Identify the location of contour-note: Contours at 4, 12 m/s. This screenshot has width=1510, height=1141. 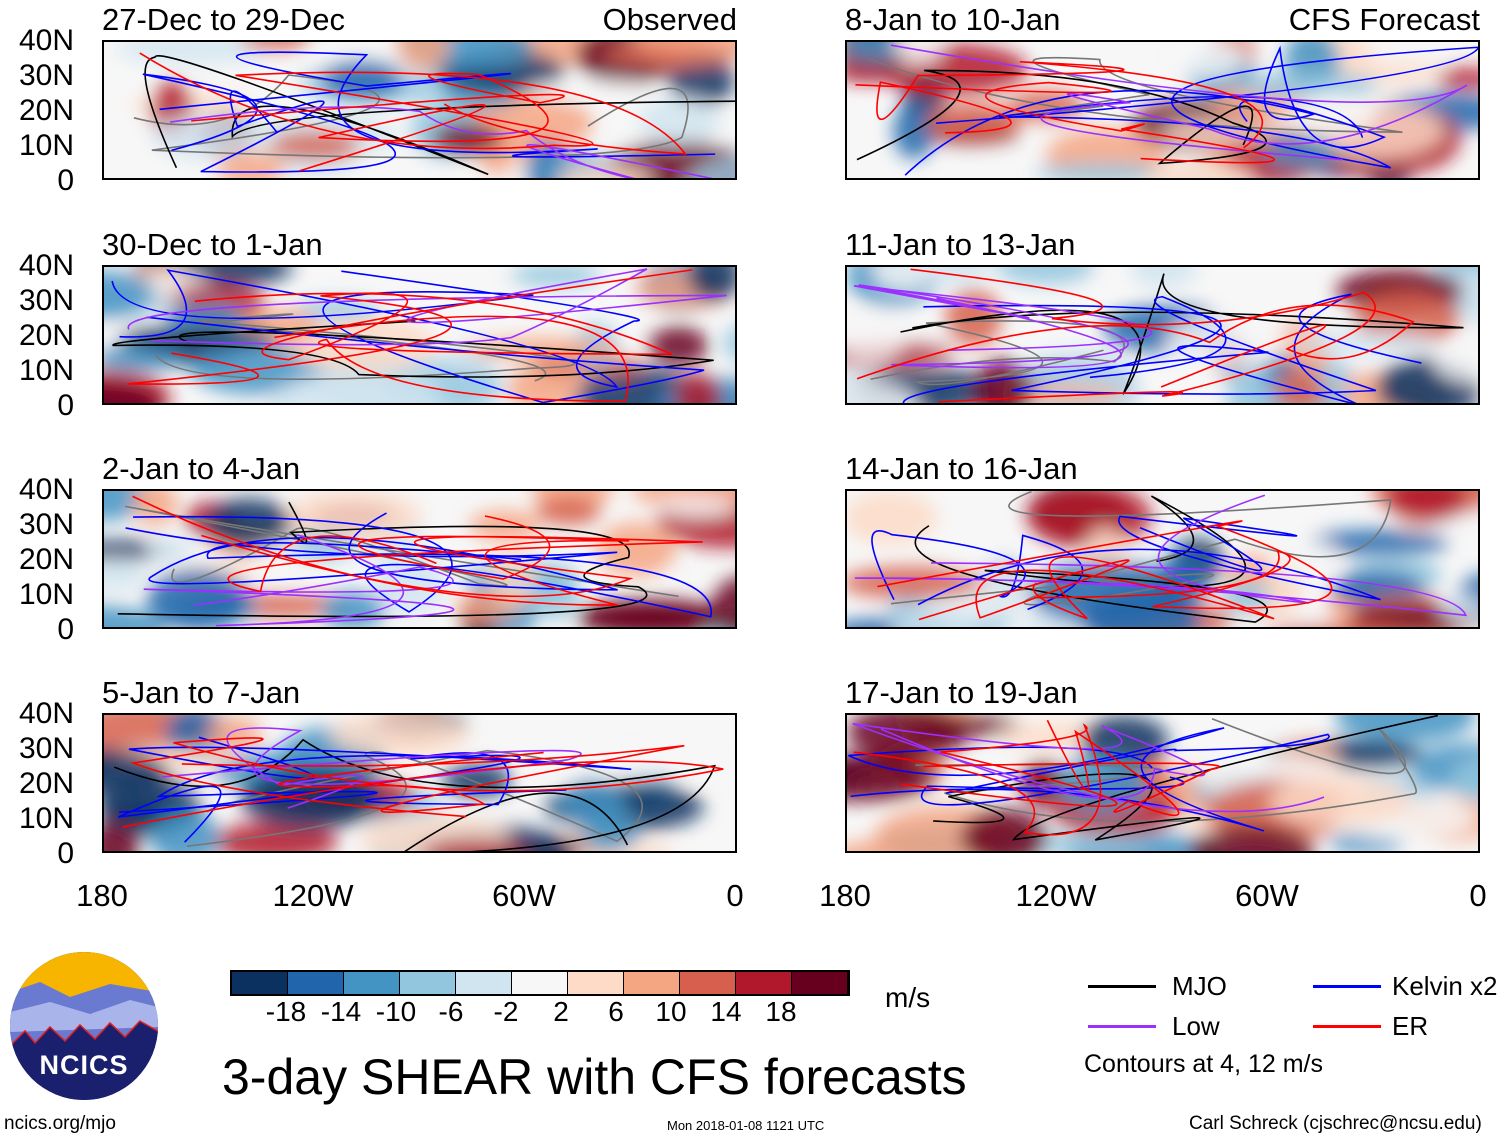
(1204, 1064).